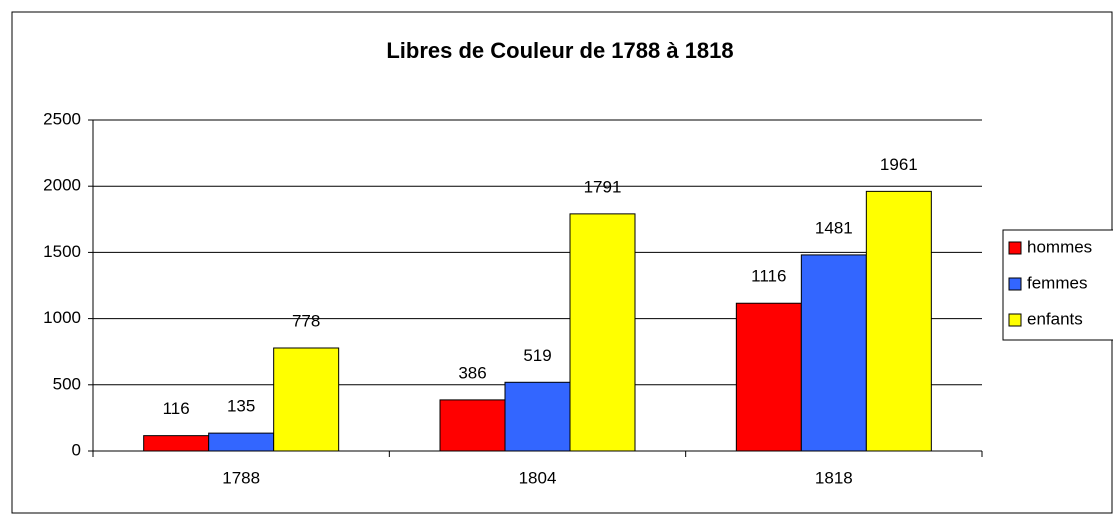  I want to click on x-tick-label: 1788, so click(241, 477).